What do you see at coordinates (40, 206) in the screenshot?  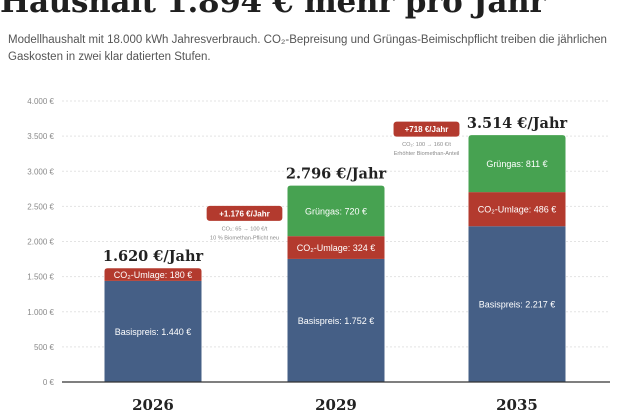 I see `y-tick-label: 2.500 €` at bounding box center [40, 206].